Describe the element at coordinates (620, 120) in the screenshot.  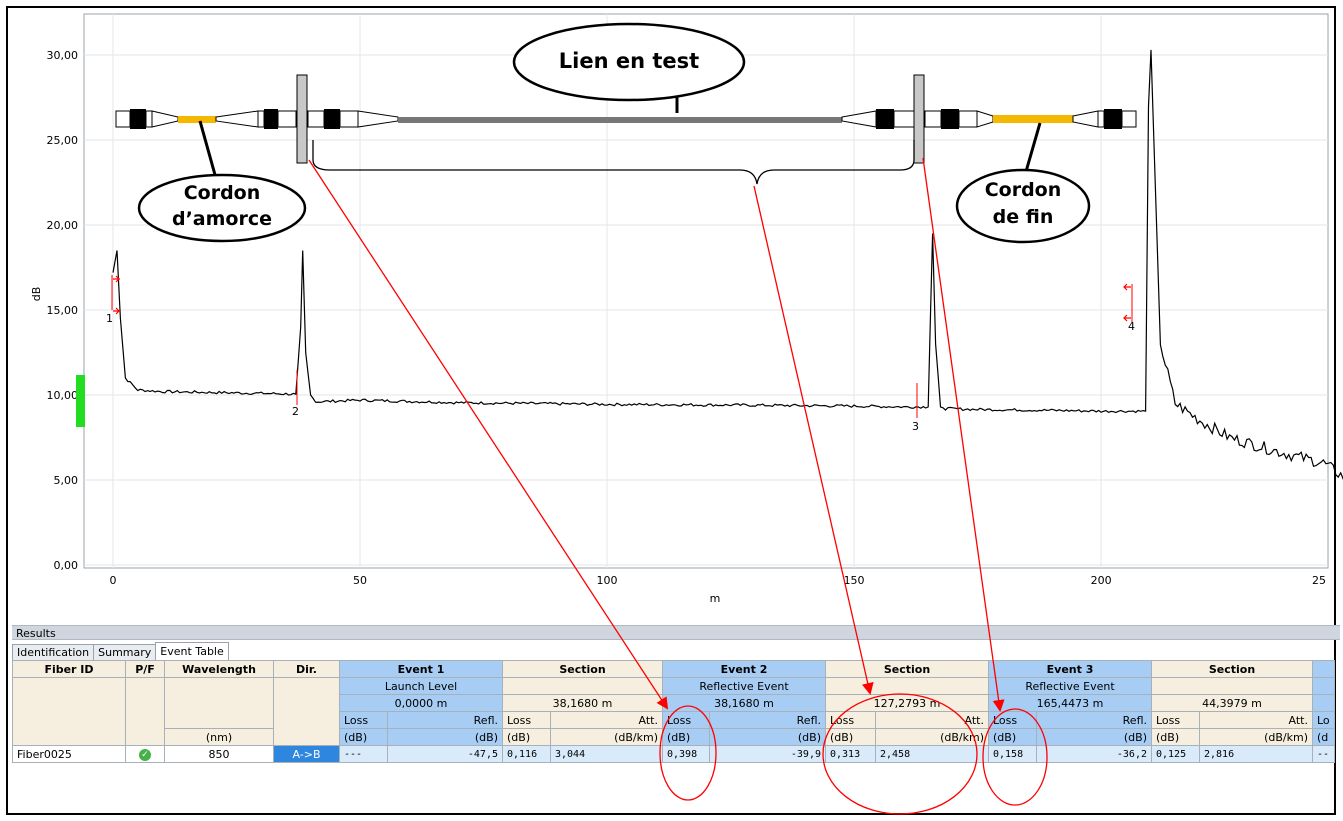
I see `fiber-under-test` at that location.